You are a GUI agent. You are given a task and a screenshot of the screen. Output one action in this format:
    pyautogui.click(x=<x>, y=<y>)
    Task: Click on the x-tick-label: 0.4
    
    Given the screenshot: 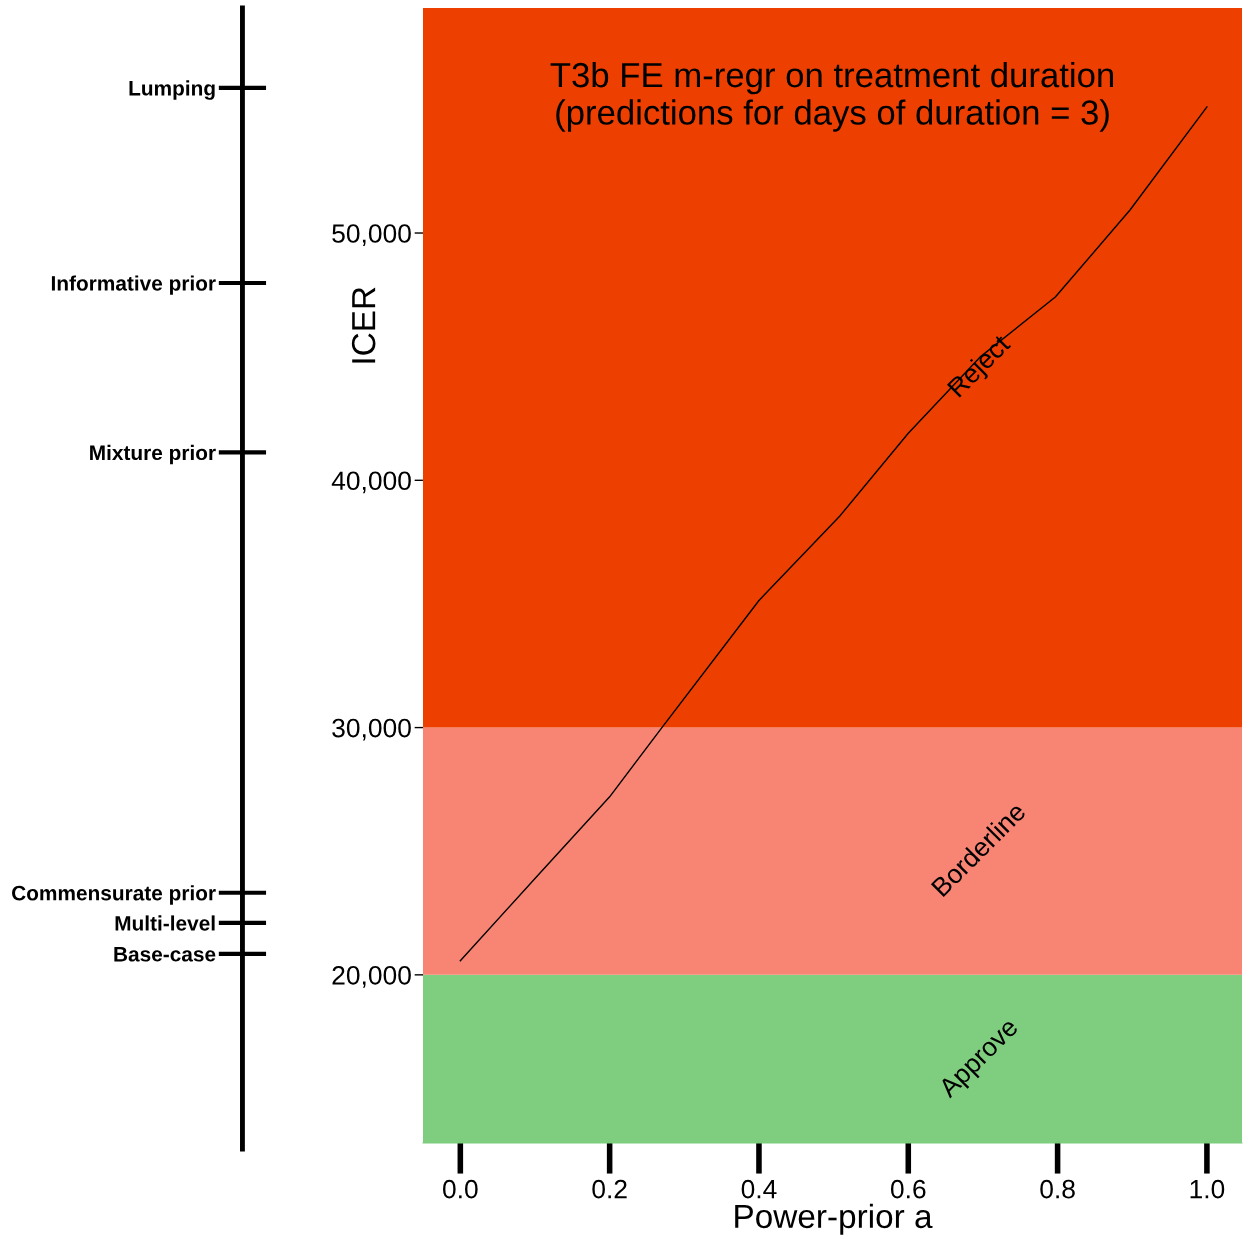 What is the action you would take?
    pyautogui.click(x=759, y=1189)
    